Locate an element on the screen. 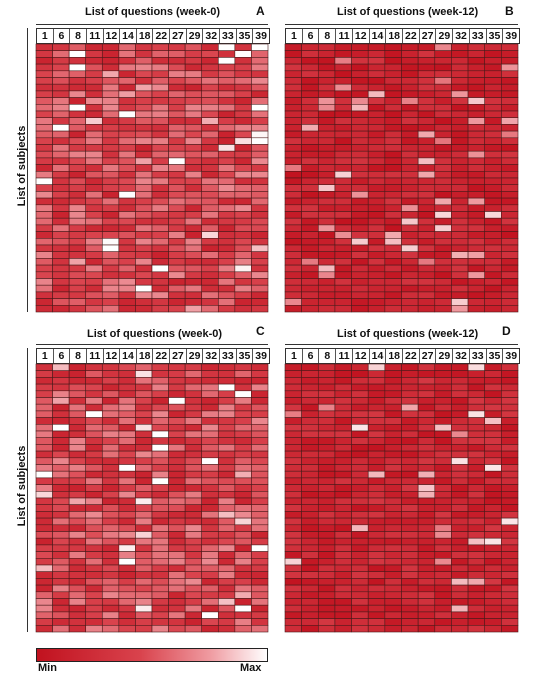  x-axis-arrow is located at coordinates (401, 24).